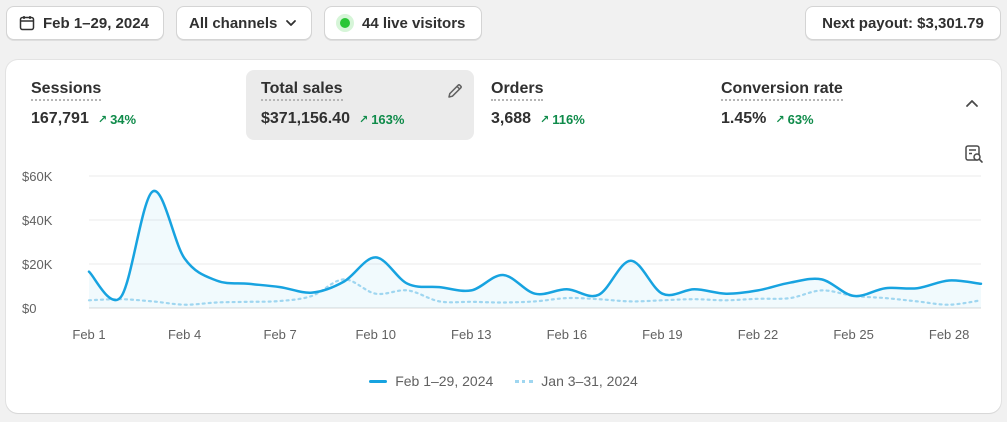 The height and width of the screenshot is (422, 1007). I want to click on x-tick-label: Feb 4, so click(184, 334).